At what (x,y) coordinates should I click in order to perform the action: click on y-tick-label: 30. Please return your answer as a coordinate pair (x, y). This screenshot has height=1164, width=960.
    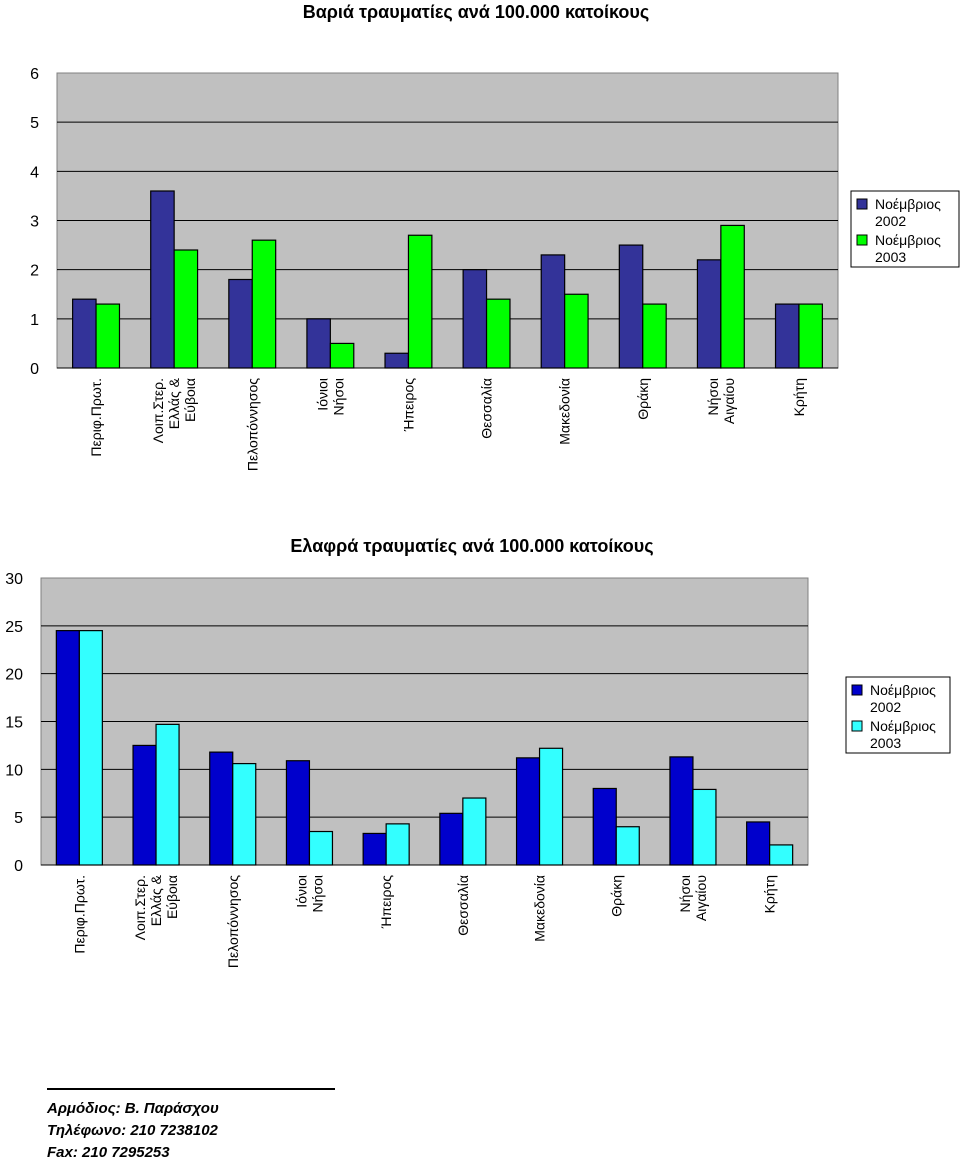
    Looking at the image, I should click on (14, 579).